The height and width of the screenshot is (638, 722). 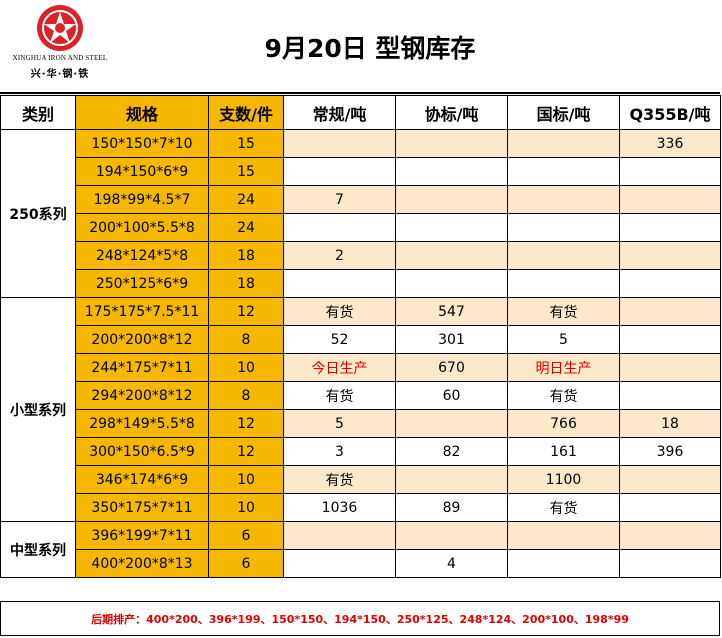 I want to click on page-title: 9月20日 型钢库存, so click(x=370, y=48).